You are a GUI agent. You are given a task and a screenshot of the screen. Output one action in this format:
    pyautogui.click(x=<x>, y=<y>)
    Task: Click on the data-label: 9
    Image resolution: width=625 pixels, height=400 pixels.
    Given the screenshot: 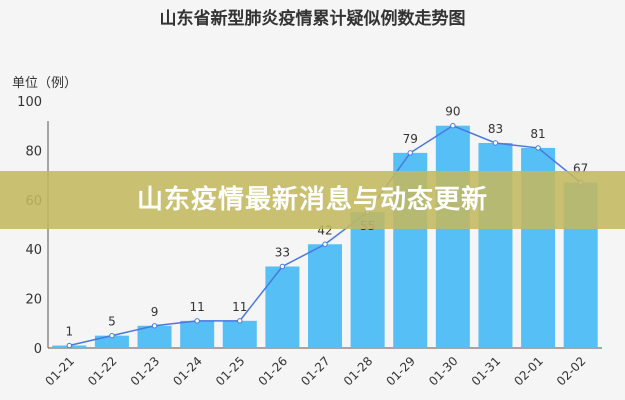 What is the action you would take?
    pyautogui.click(x=155, y=312)
    